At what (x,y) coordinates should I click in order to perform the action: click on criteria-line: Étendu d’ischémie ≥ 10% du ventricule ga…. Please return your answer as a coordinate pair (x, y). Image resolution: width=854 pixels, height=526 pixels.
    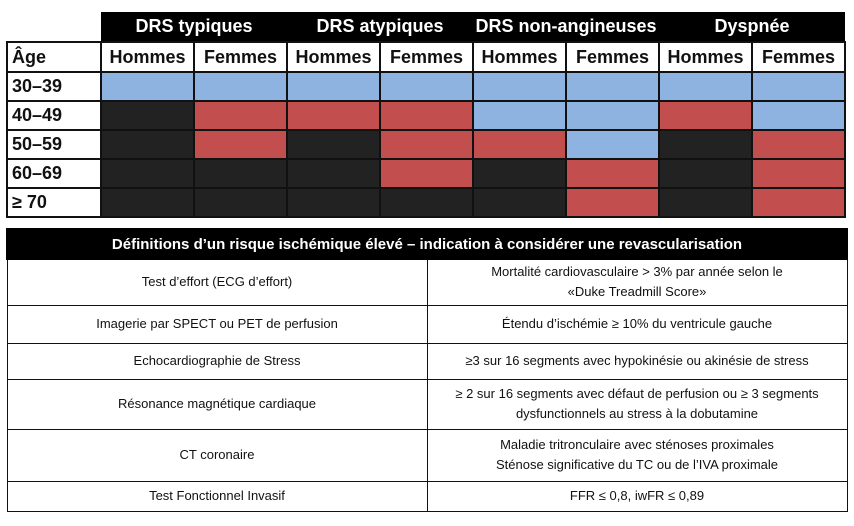
    Looking at the image, I should click on (637, 323).